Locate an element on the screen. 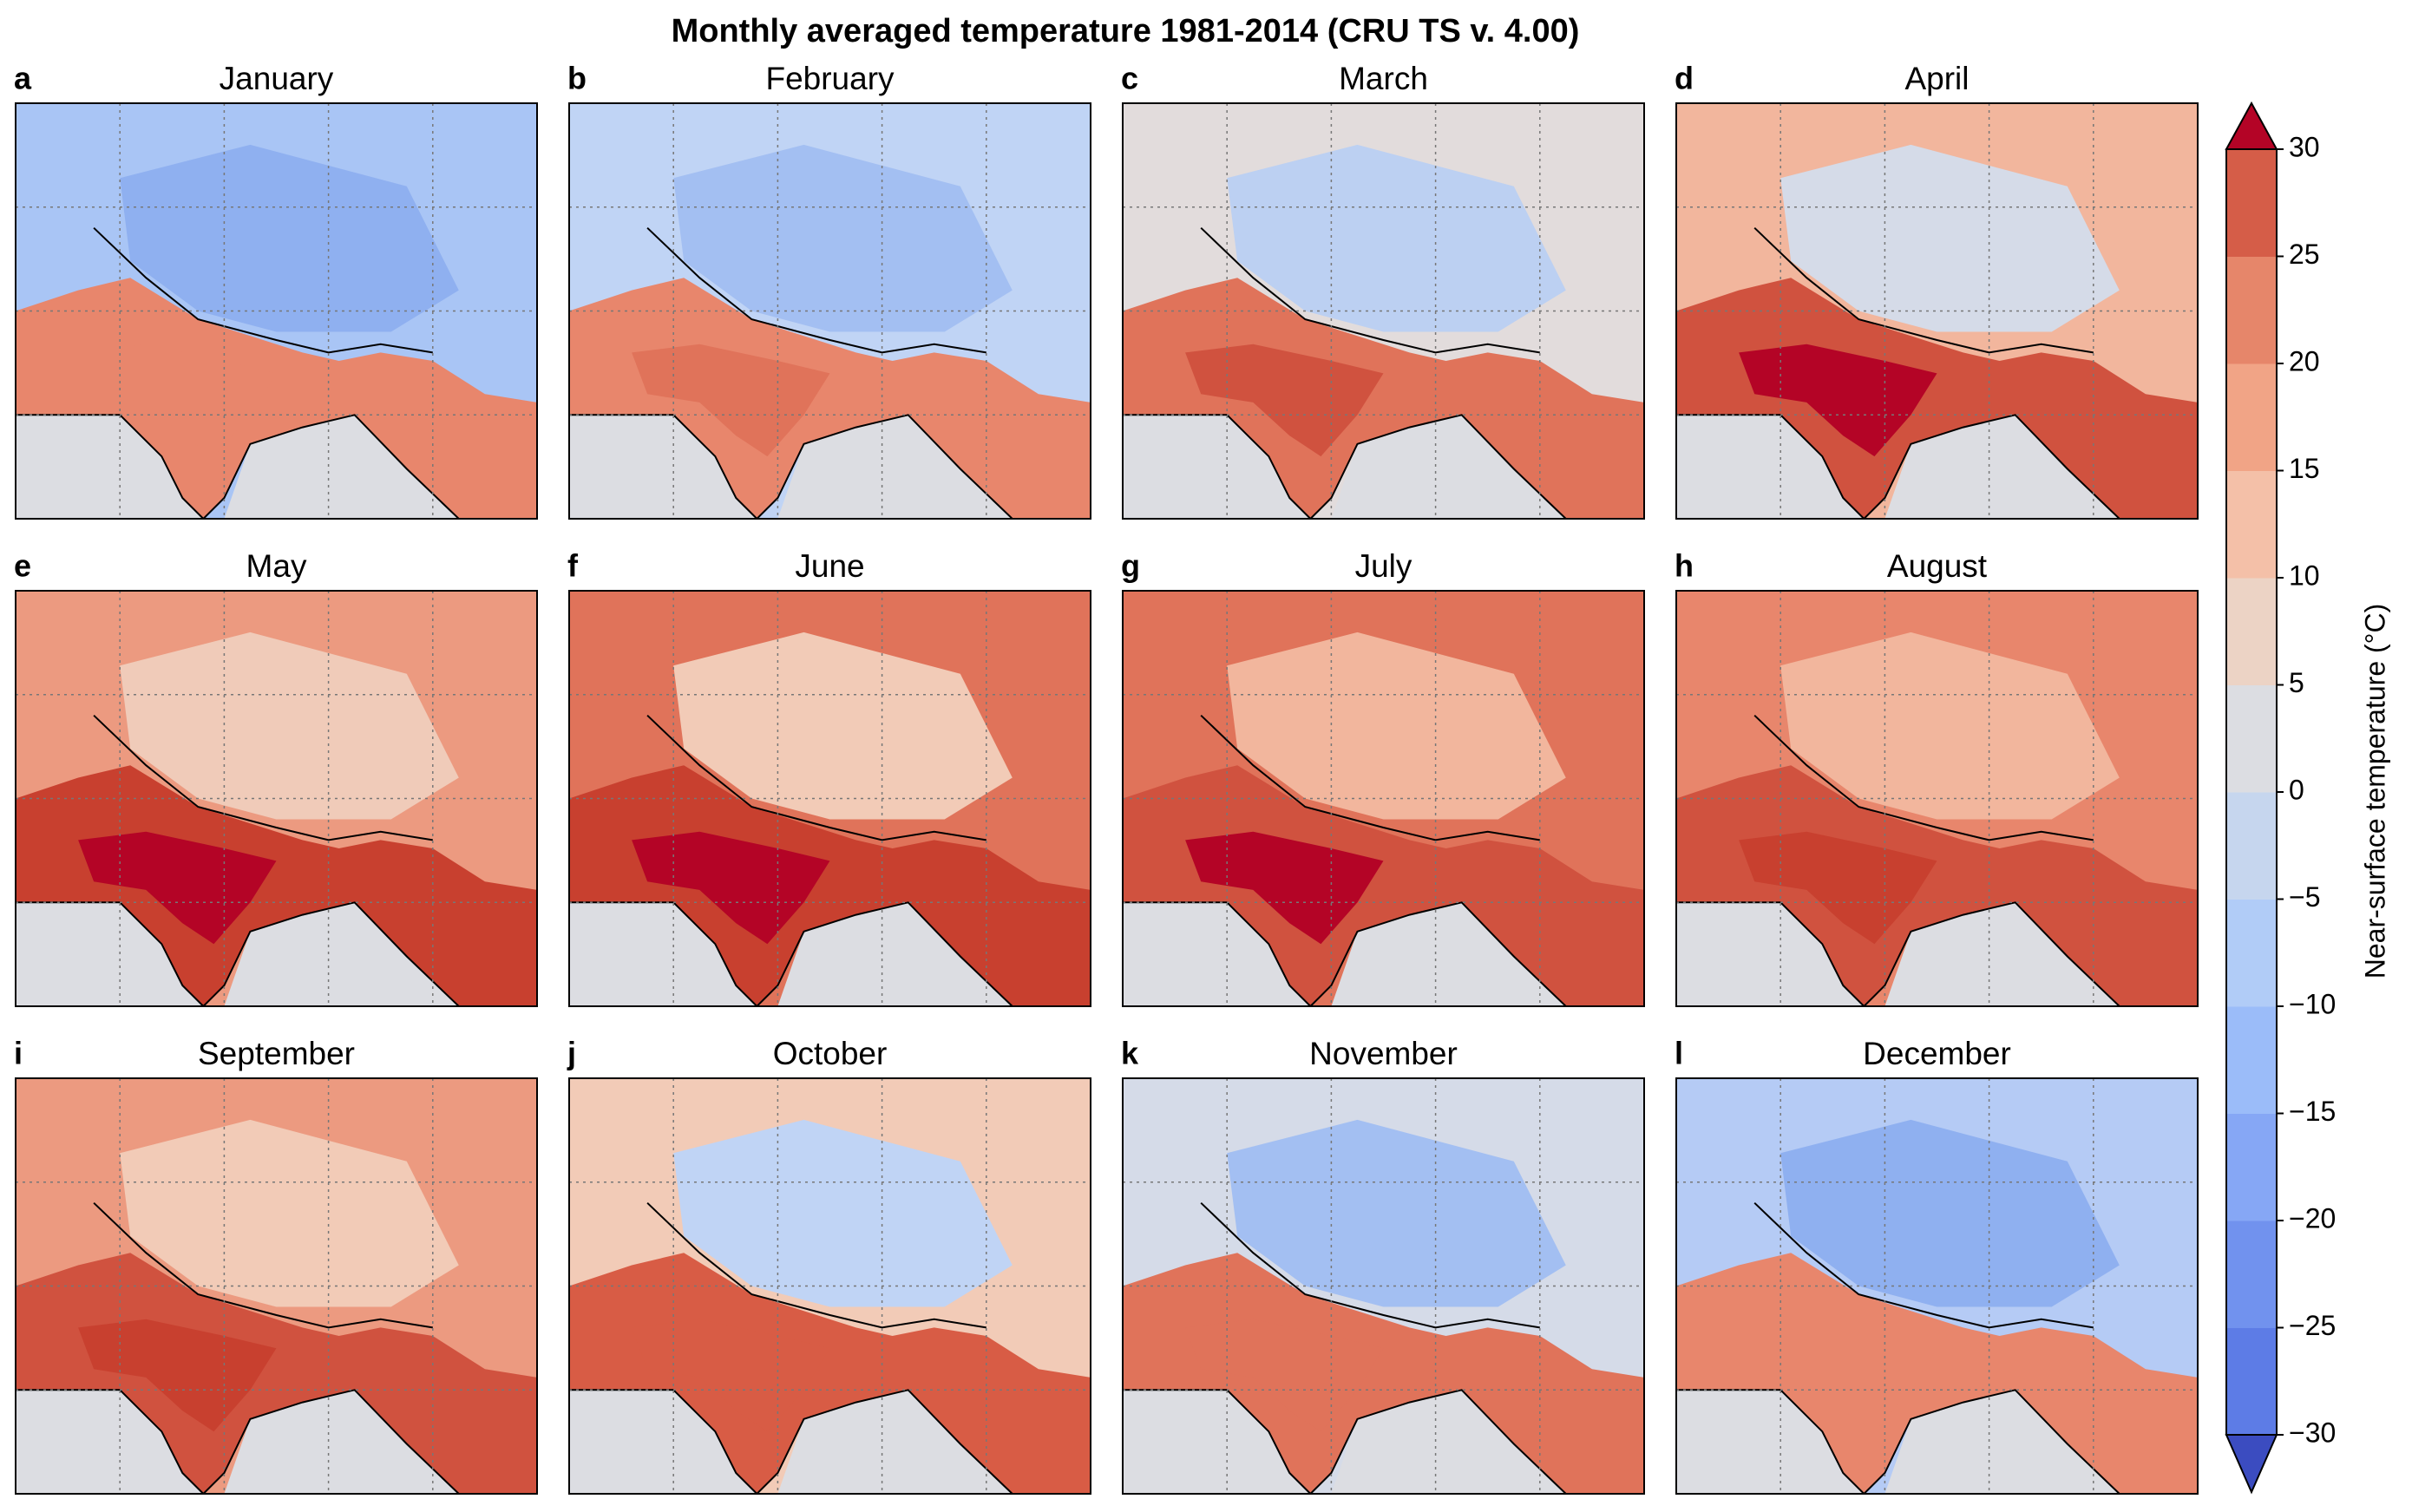 The image size is (2412, 1512). map-panel: i September is located at coordinates (276, 1265).